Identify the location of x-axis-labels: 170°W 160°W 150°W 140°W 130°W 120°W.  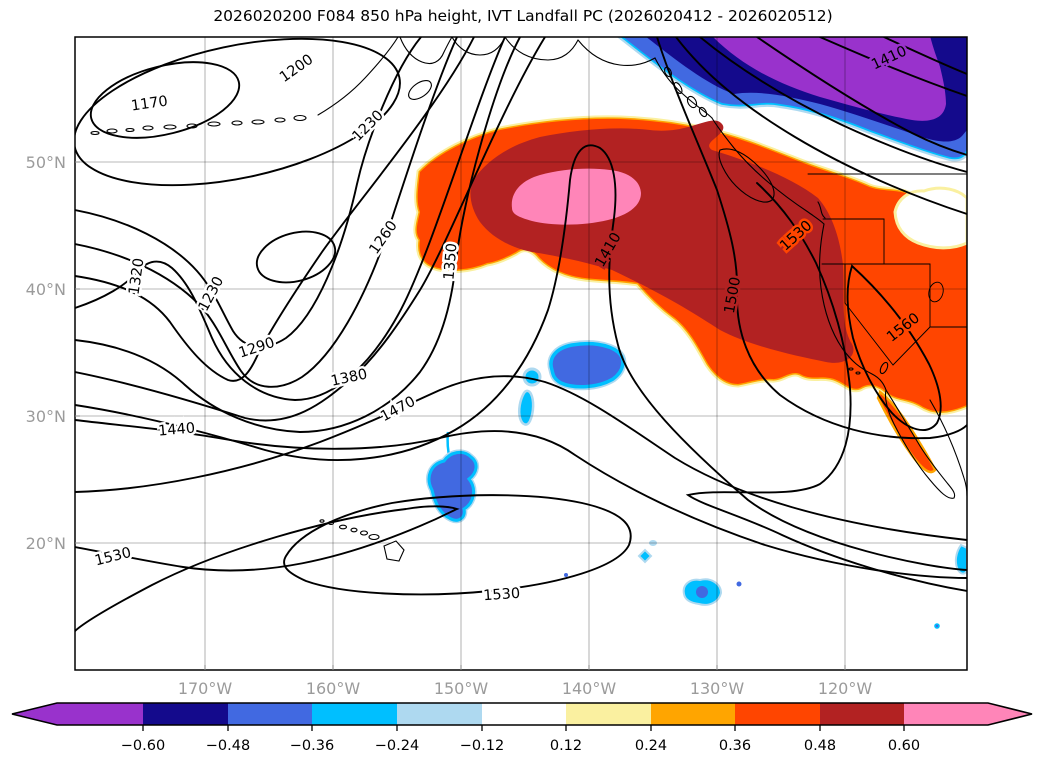
(525, 688).